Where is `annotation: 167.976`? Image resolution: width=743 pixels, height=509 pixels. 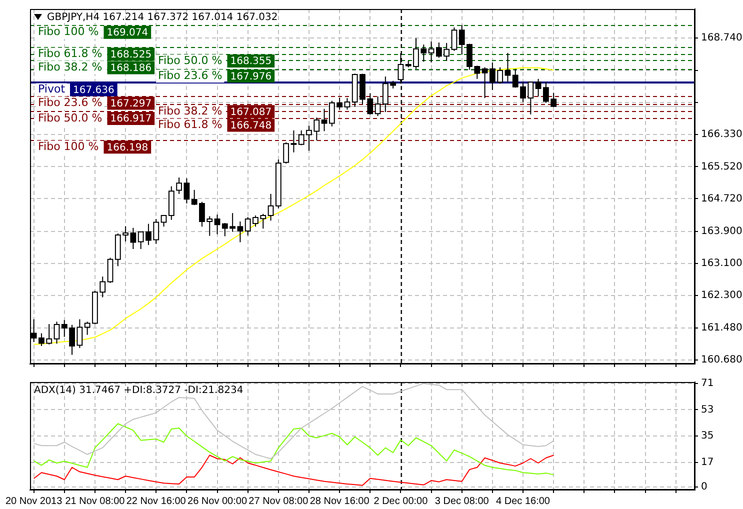 annotation: 167.976 is located at coordinates (251, 76).